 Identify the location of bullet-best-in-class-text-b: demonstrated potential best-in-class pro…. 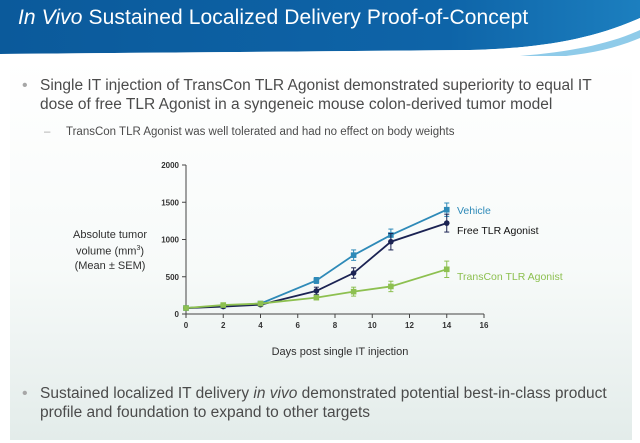
(323, 403).